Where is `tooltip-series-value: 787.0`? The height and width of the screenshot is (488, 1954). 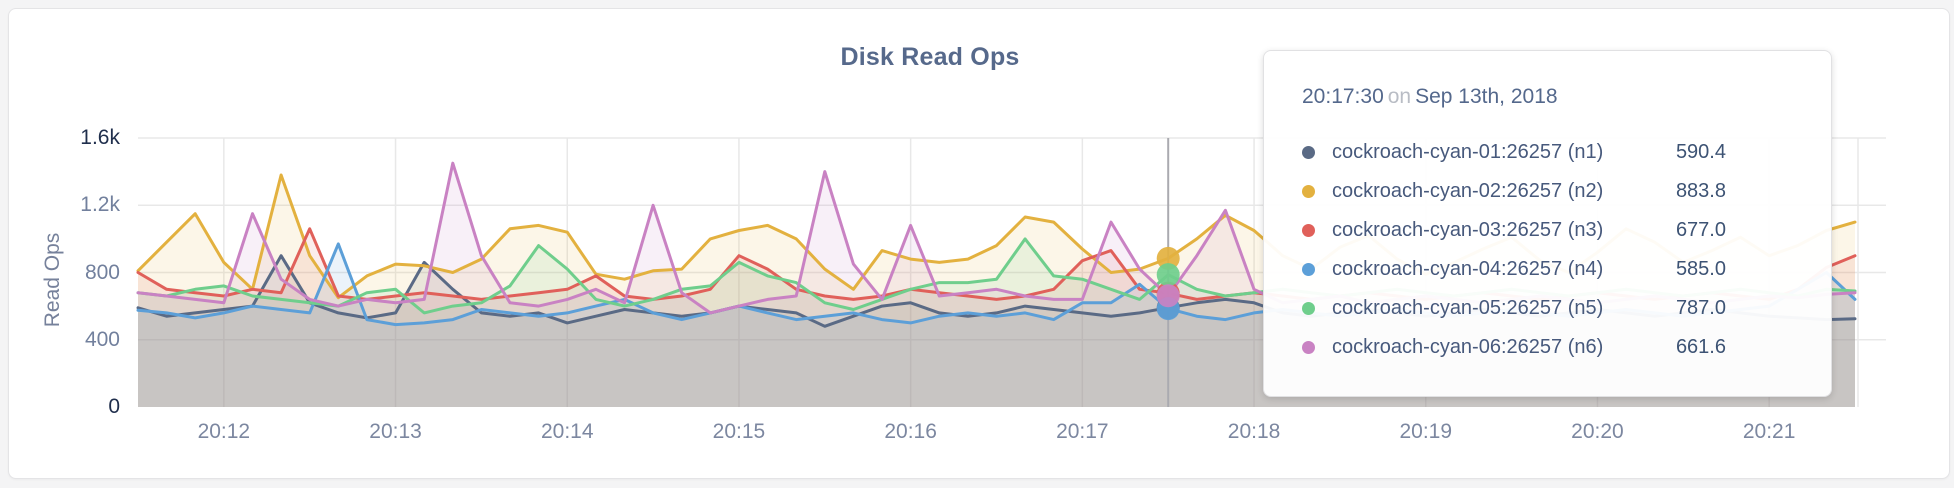
tooltip-series-value: 787.0 is located at coordinates (1700, 308).